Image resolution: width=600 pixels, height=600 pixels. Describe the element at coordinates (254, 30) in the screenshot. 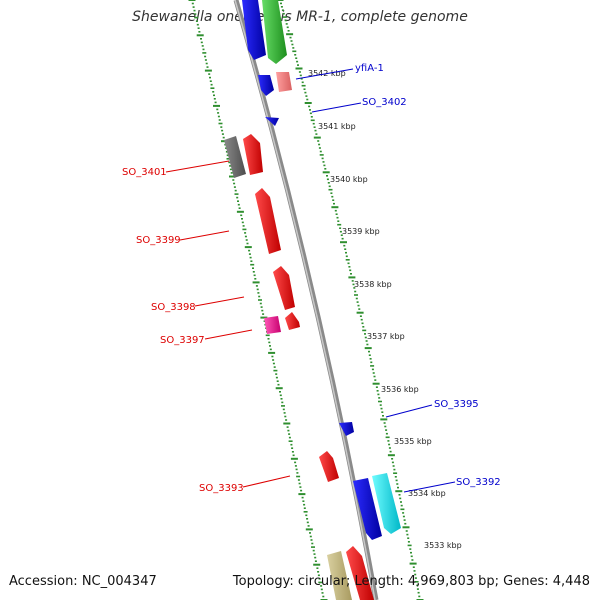

I see `gene-forward-blue-top` at that location.